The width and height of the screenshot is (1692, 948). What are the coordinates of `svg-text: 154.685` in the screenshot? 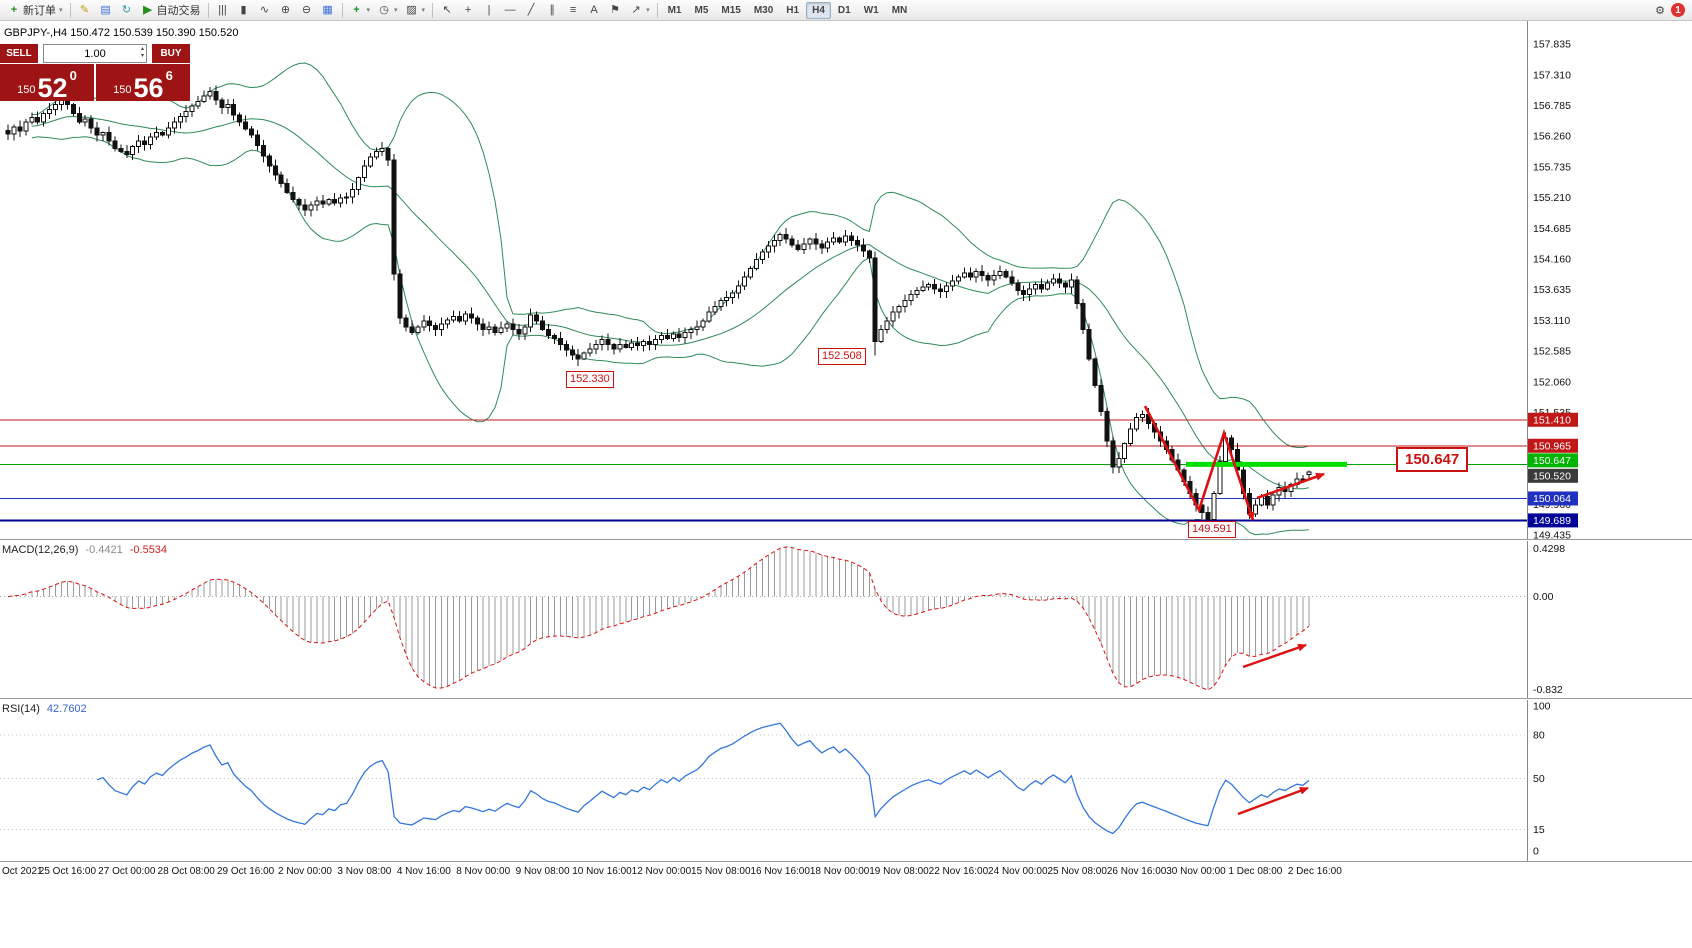 It's located at (1552, 229).